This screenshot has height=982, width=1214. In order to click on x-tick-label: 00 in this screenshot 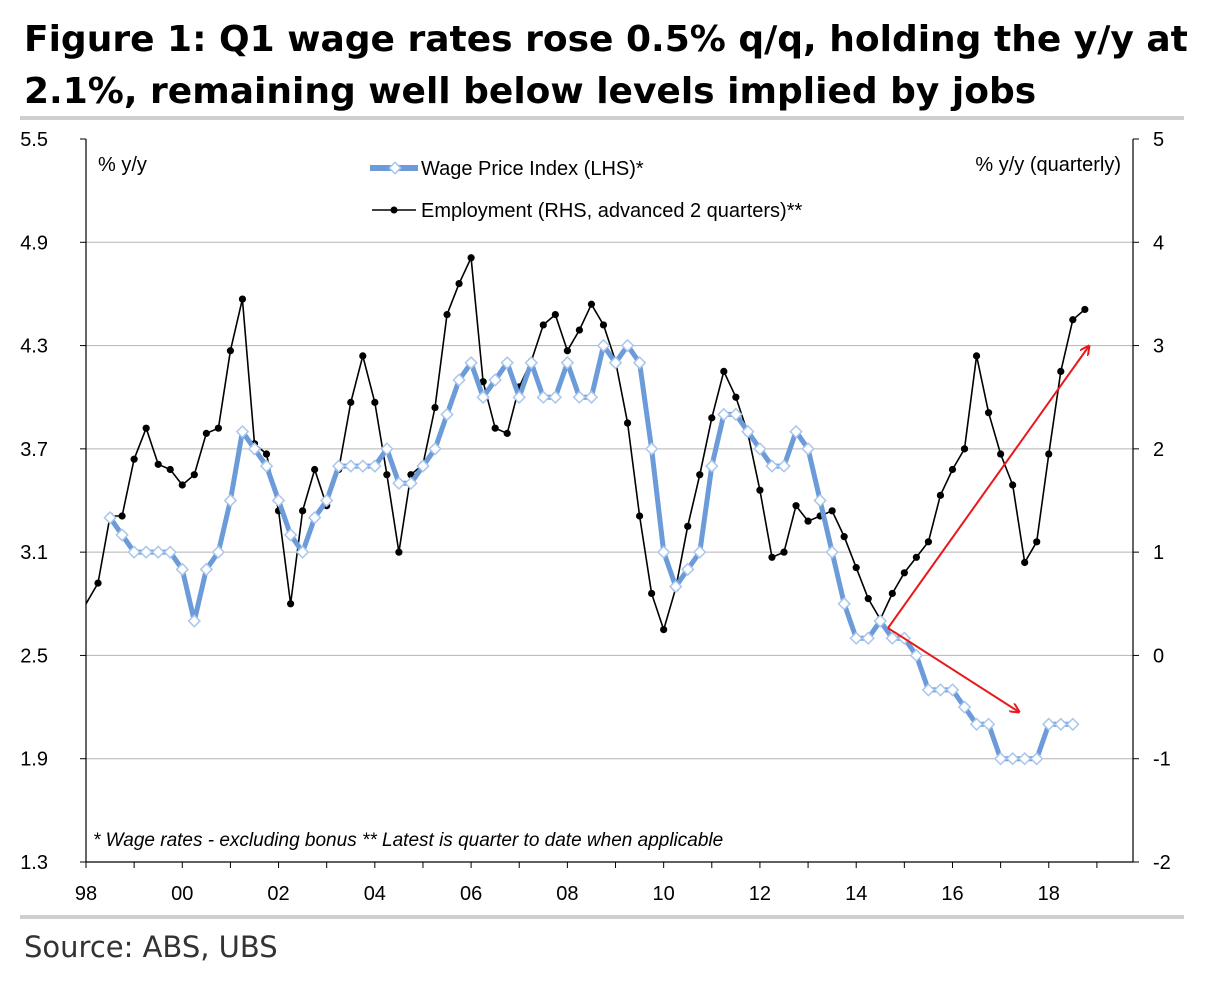, I will do `click(182, 894)`.